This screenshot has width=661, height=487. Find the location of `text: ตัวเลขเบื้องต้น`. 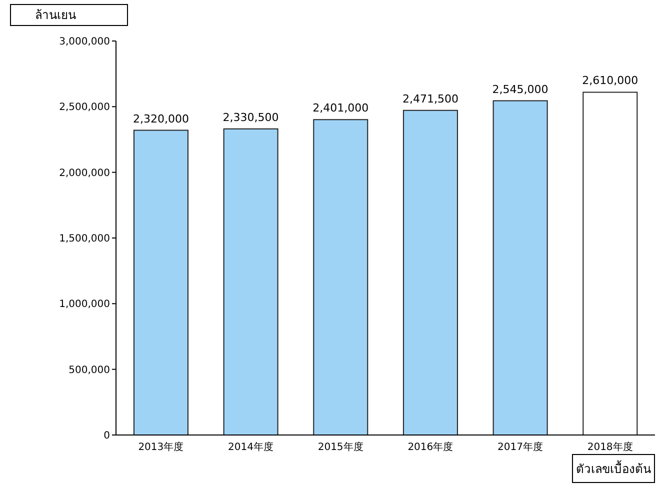

text: ตัวเลขเบื้องต้น is located at coordinates (613, 468).